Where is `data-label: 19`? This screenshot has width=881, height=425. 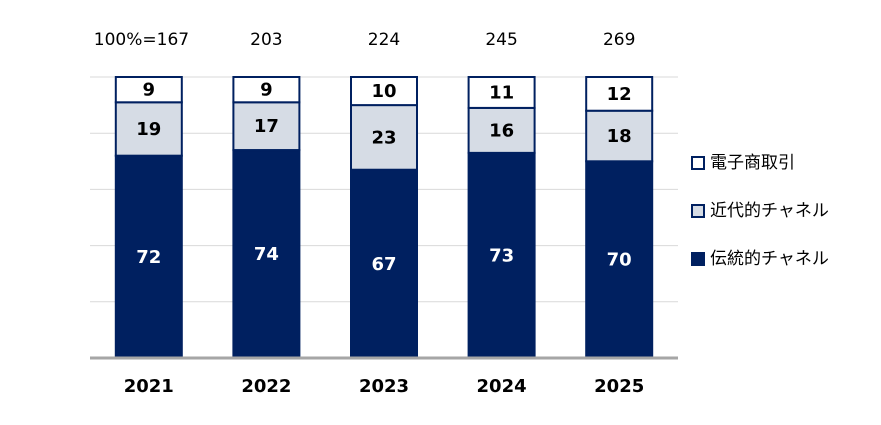 data-label: 19 is located at coordinates (148, 129).